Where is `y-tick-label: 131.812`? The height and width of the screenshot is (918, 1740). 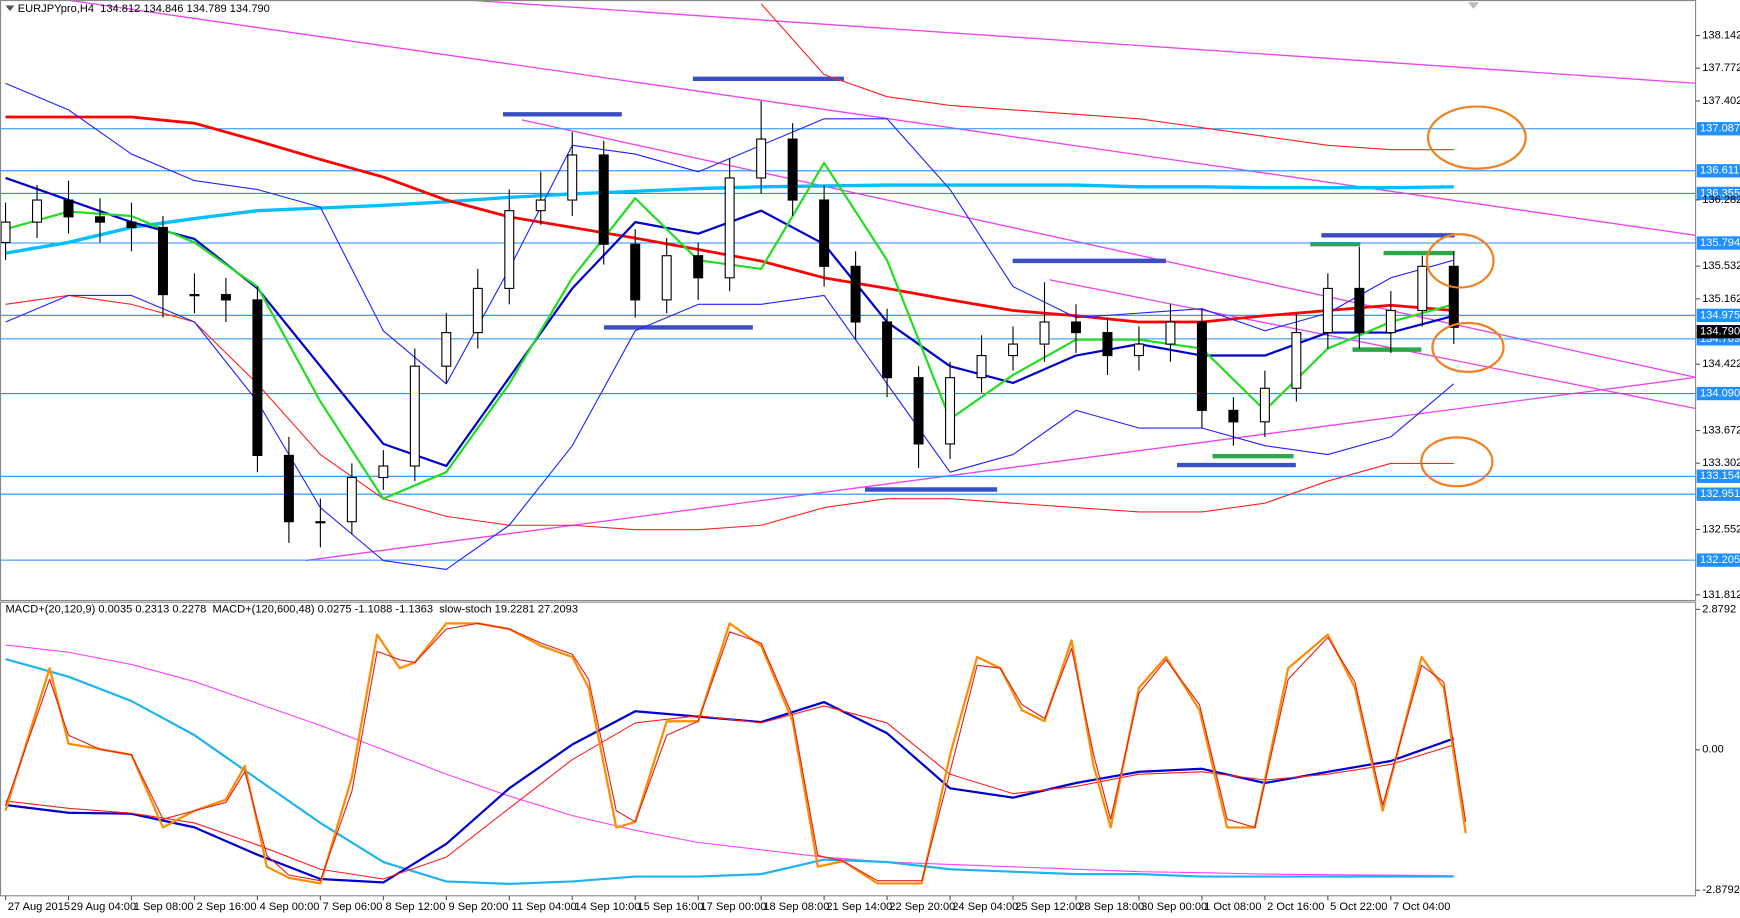 y-tick-label: 131.812 is located at coordinates (1721, 595).